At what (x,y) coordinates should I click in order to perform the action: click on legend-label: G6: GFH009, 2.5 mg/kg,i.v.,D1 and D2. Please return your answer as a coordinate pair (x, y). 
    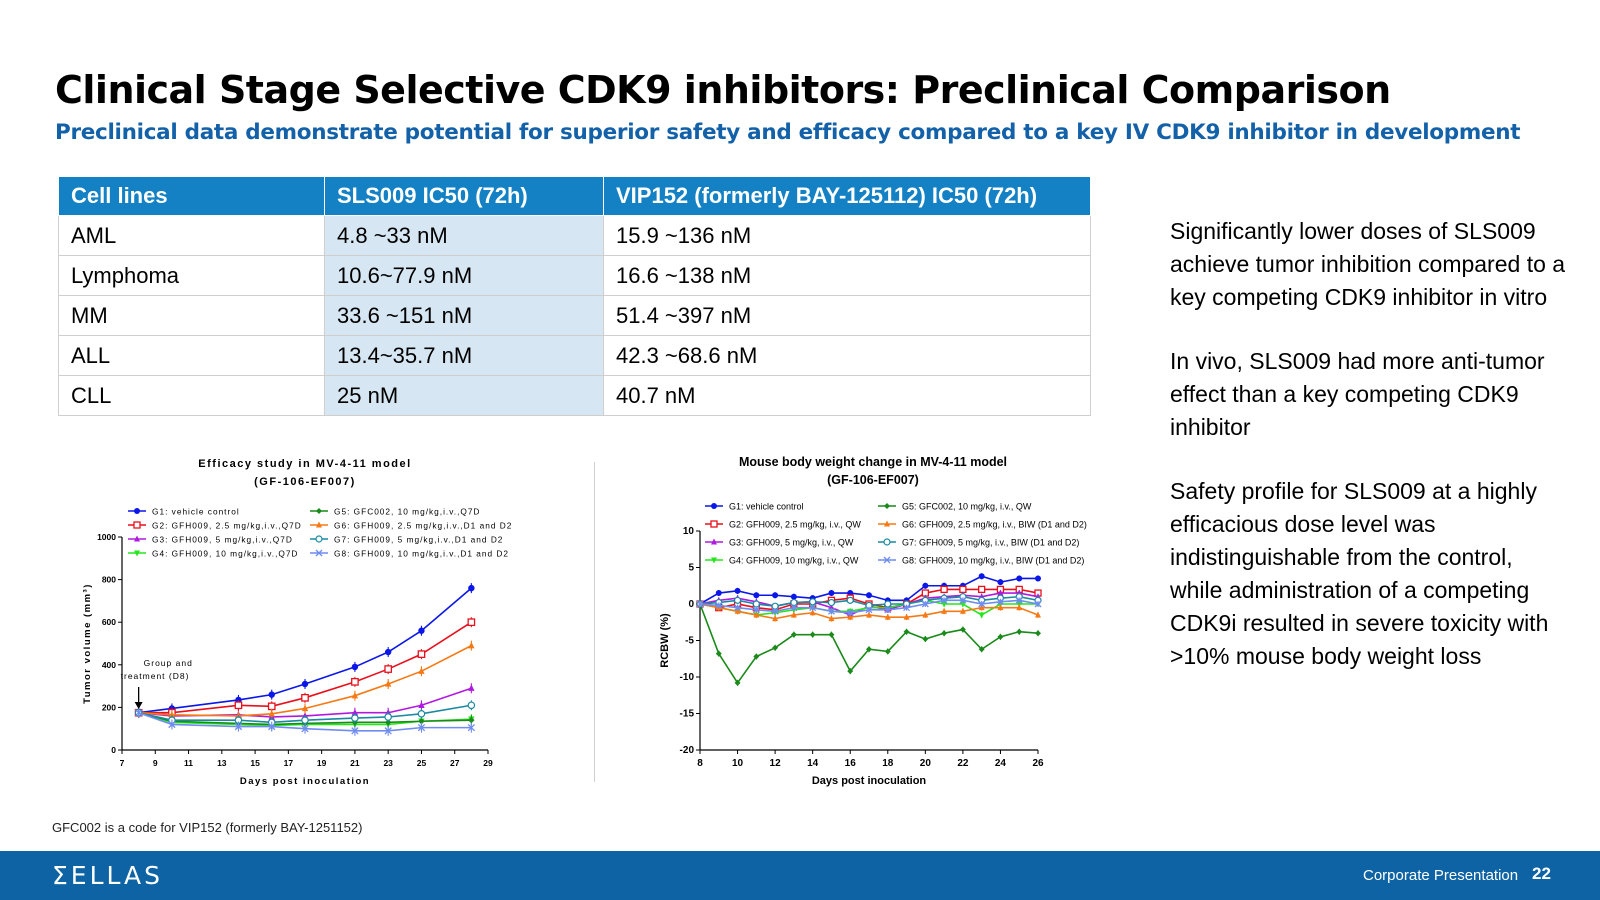
    Looking at the image, I should click on (423, 526).